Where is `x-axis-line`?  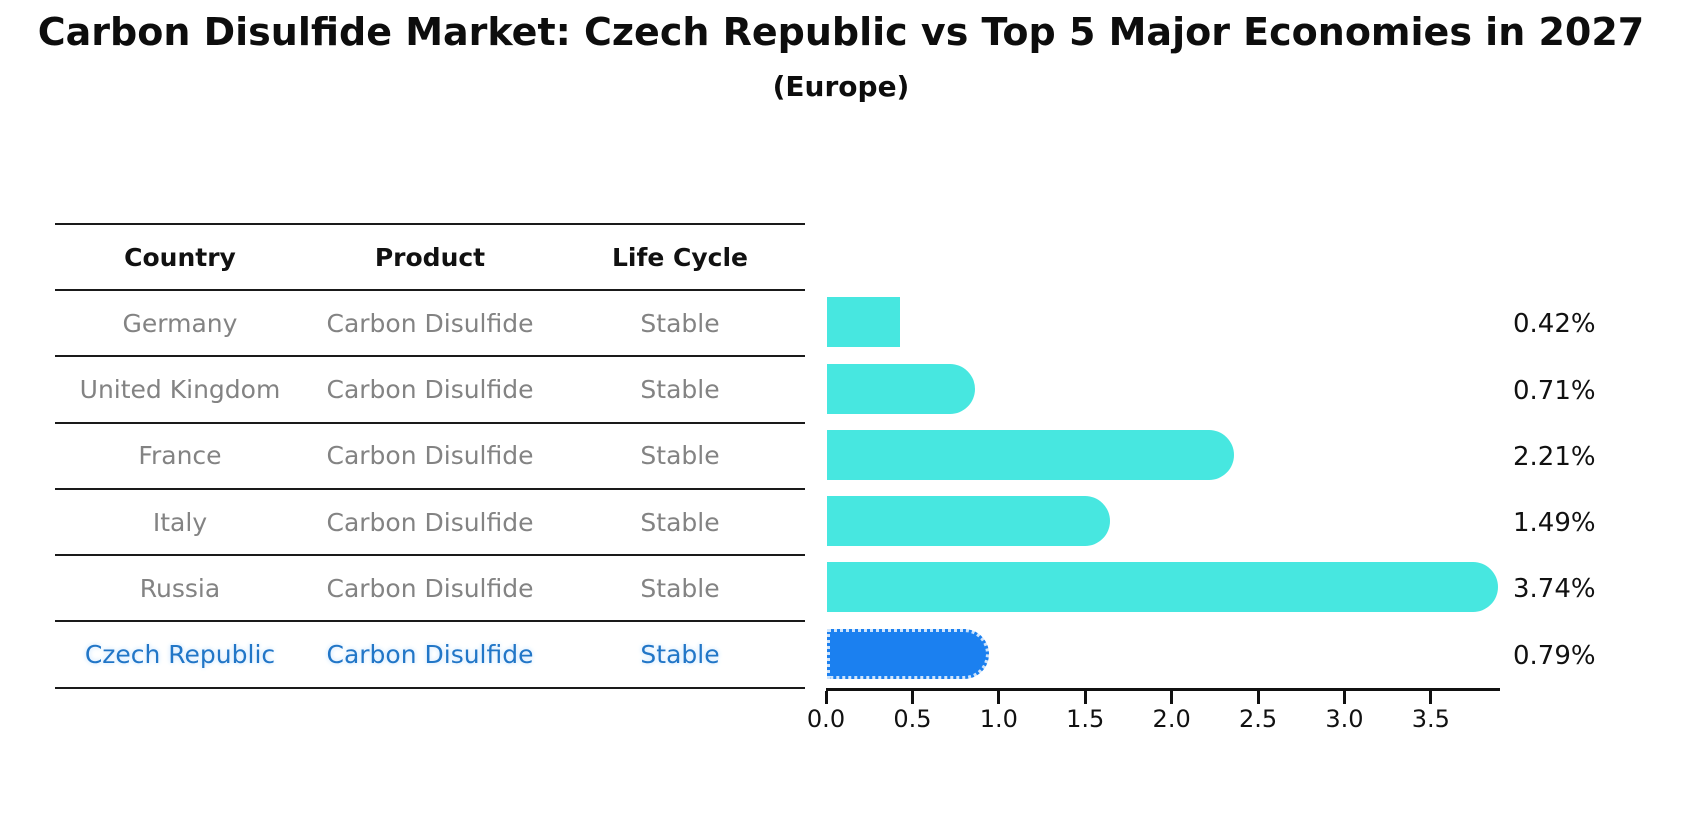
x-axis-line is located at coordinates (1163, 689).